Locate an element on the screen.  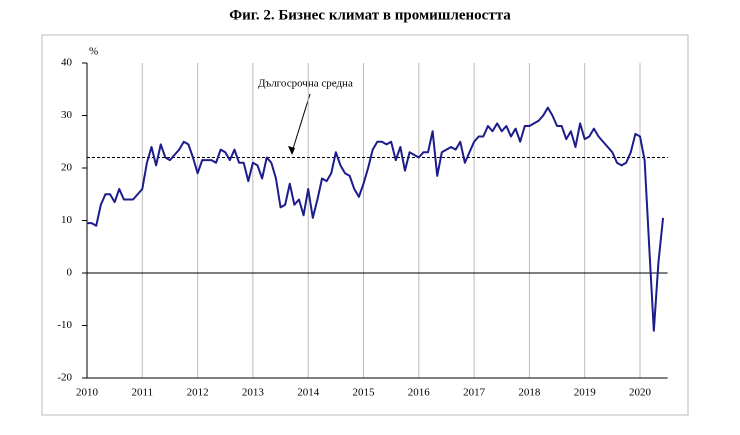
x-tick-label: 2020 is located at coordinates (640, 393).